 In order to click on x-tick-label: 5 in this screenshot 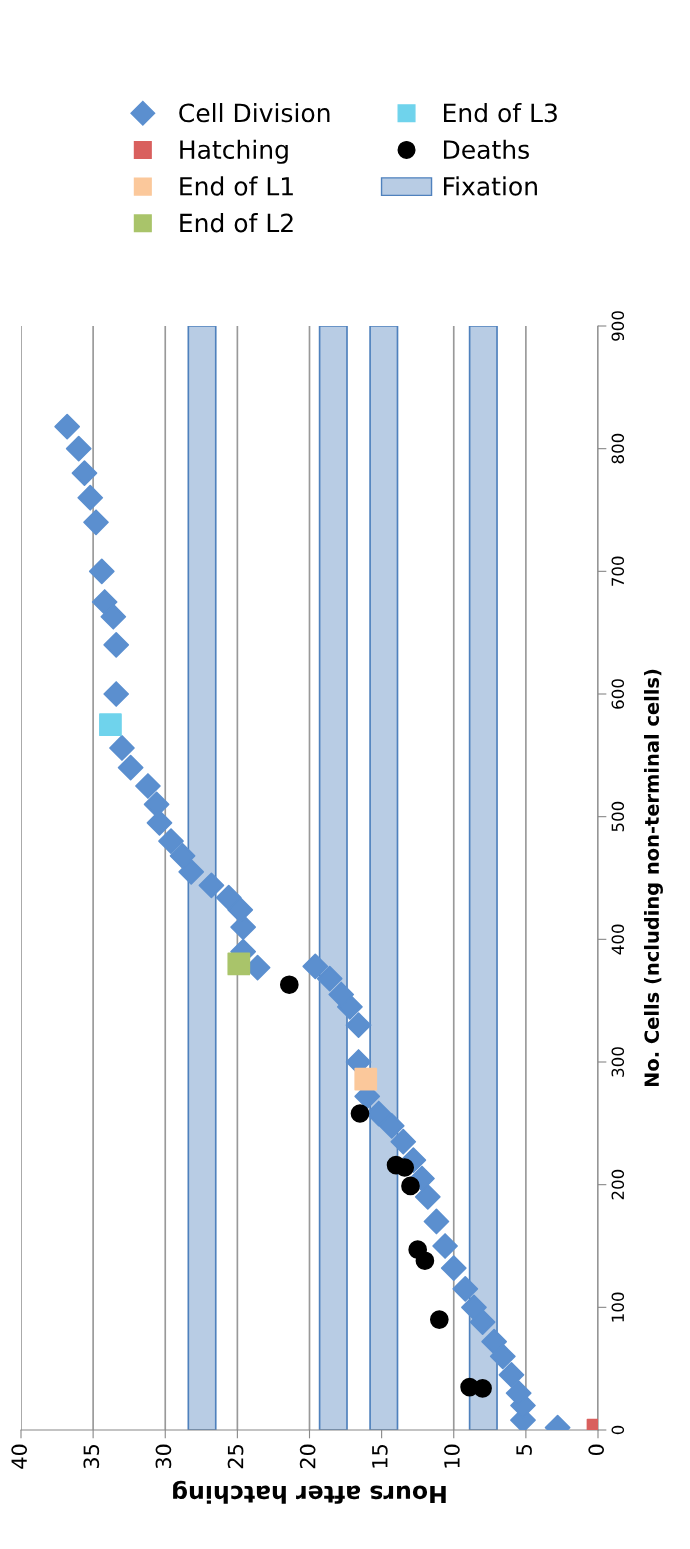, I will do `click(524, 1450)`.